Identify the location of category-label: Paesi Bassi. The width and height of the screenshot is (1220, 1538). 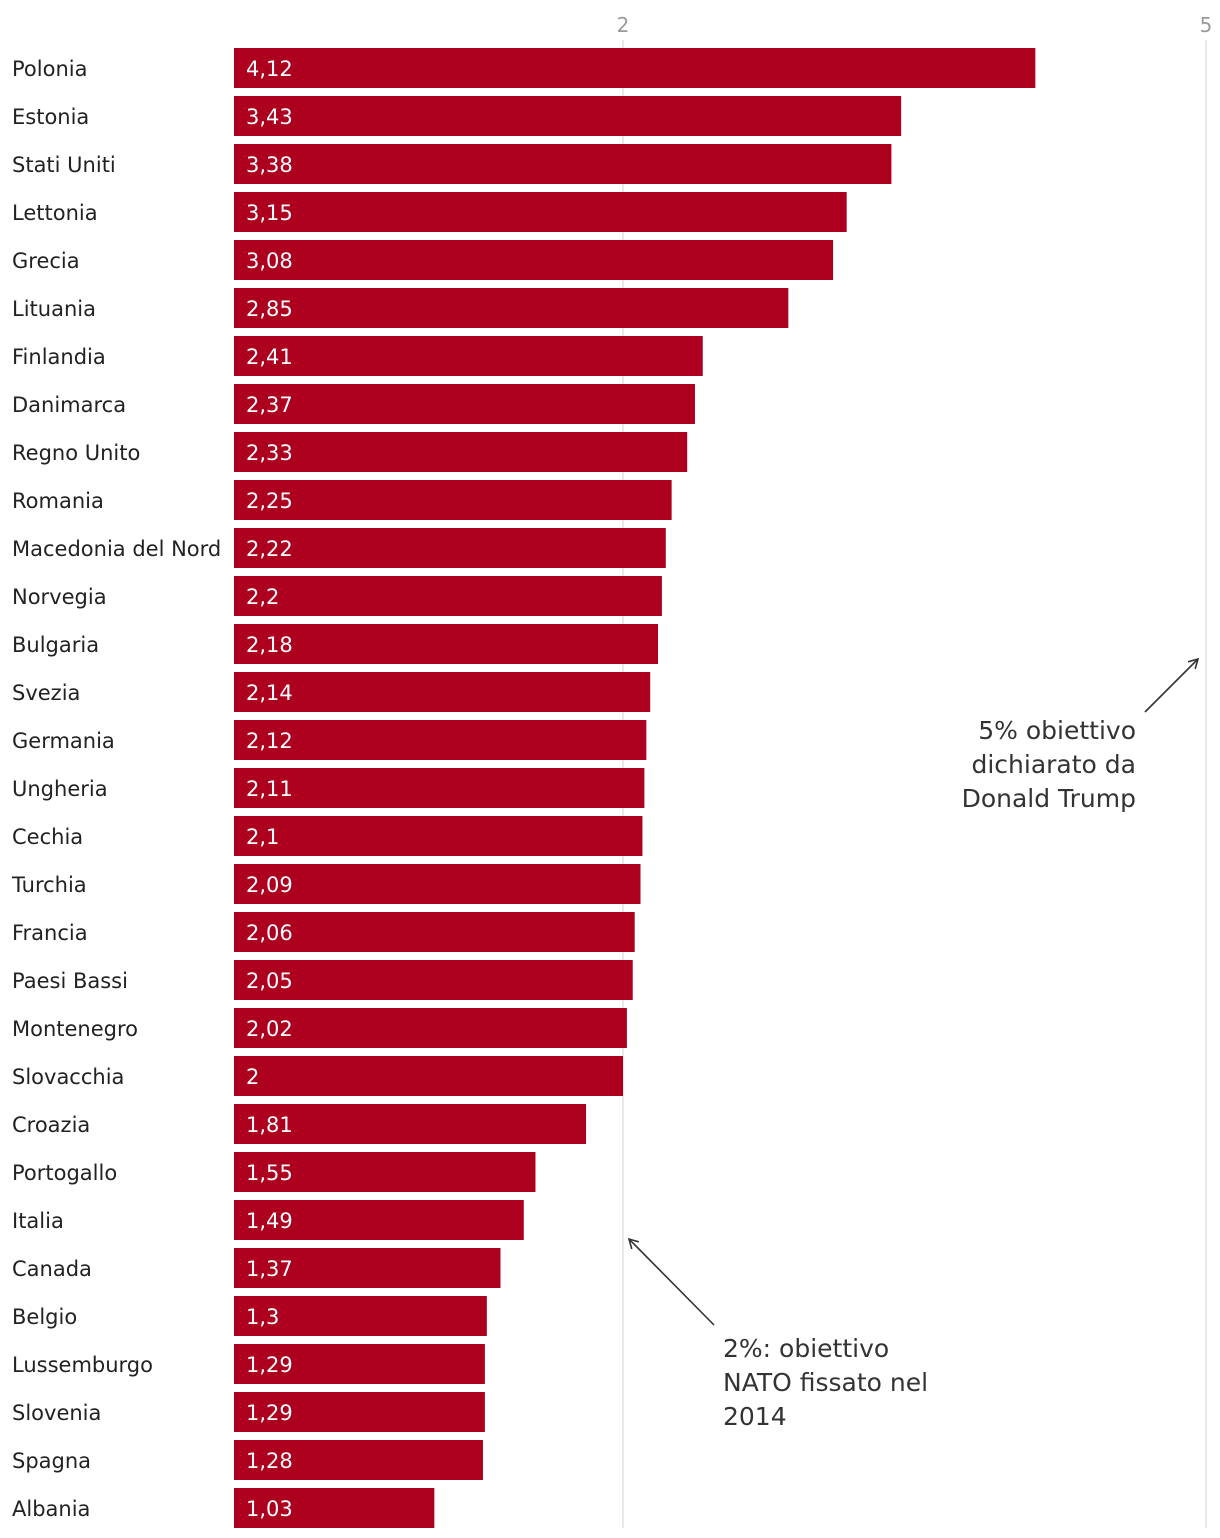
(70, 981).